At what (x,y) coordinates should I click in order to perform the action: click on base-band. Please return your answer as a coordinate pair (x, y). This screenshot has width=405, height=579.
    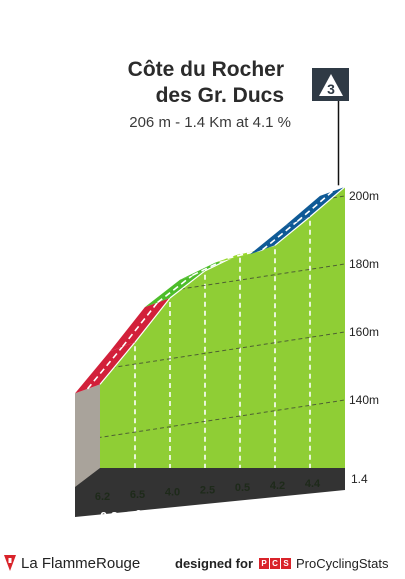
    Looking at the image, I should click on (210, 492).